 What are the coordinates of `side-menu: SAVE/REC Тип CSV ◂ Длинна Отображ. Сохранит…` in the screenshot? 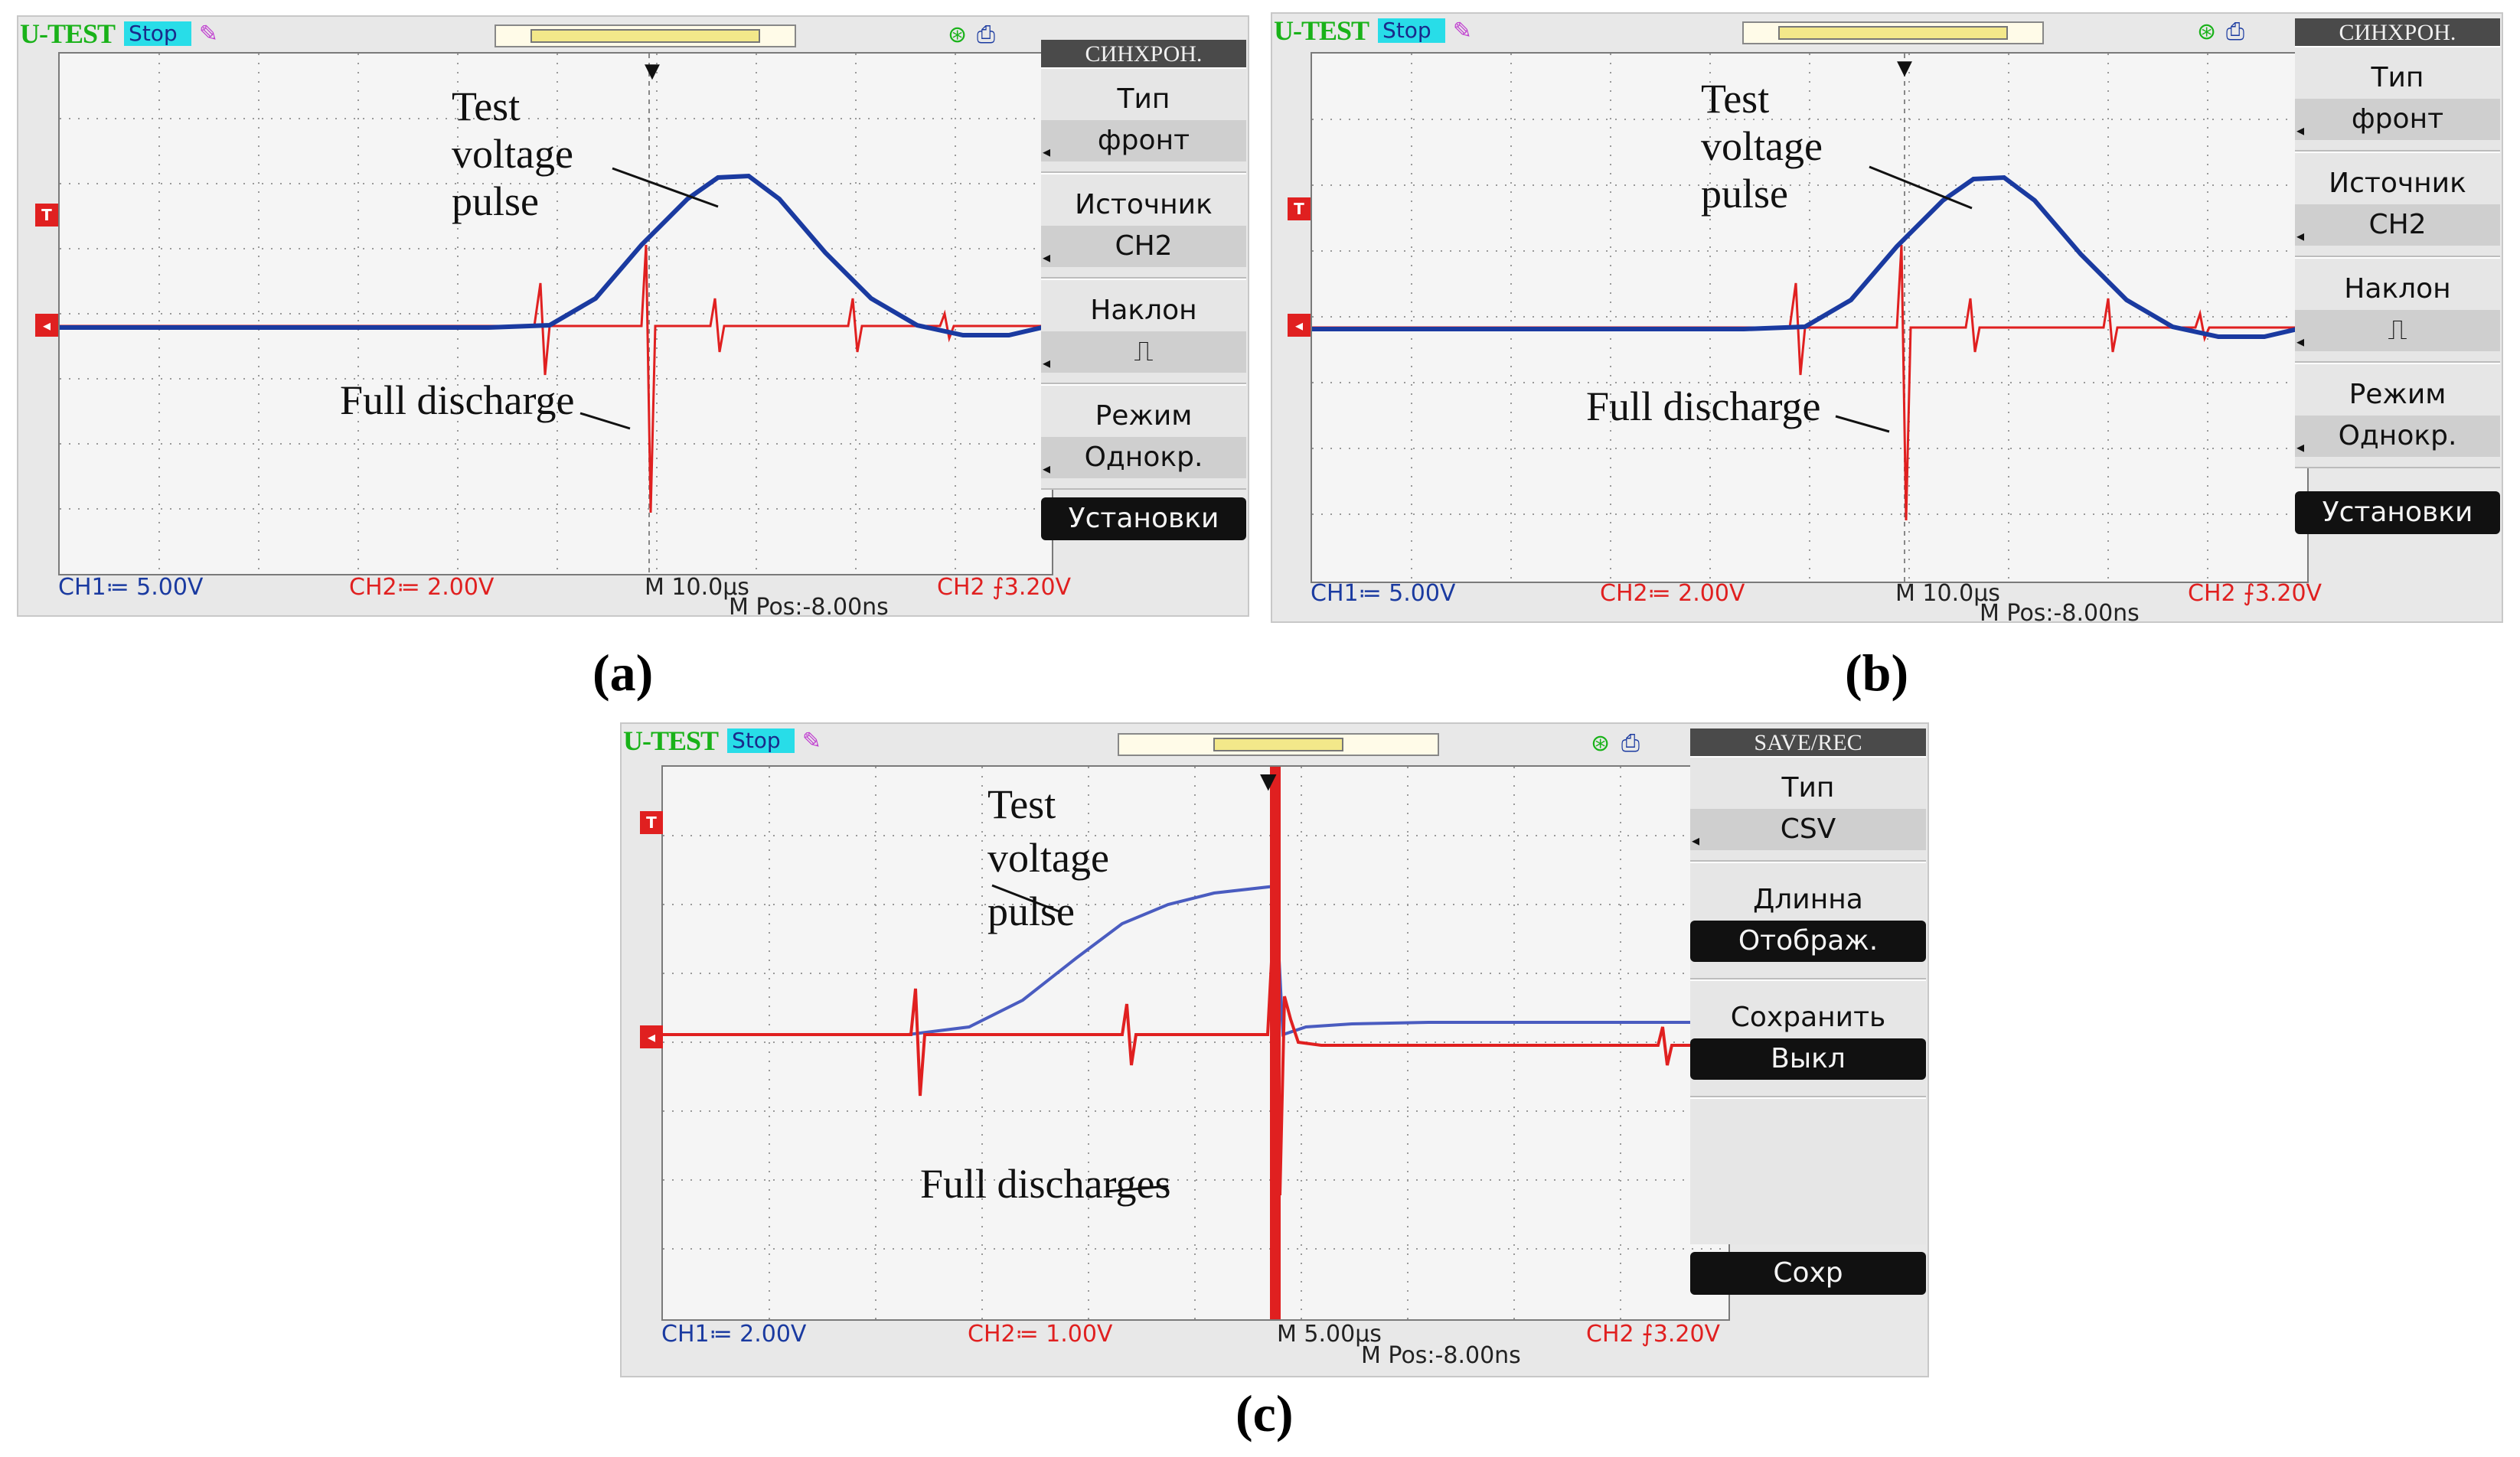 It's located at (1808, 1009).